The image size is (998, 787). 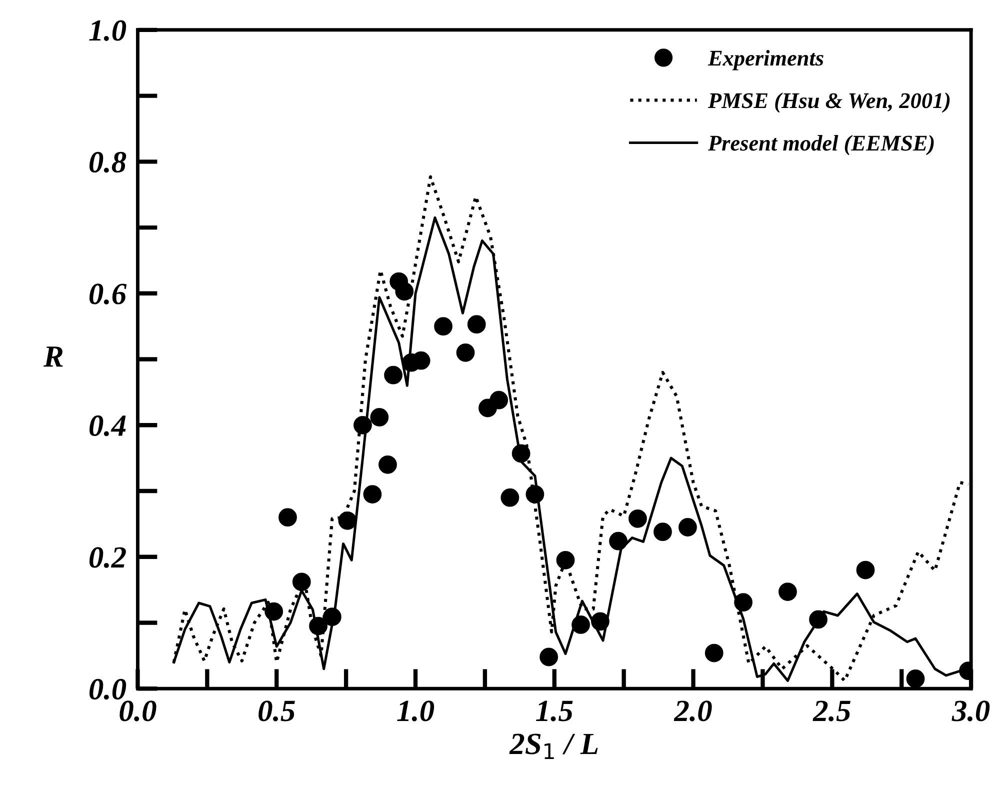 What do you see at coordinates (108, 294) in the screenshot?
I see `y-tick-label: 0.6` at bounding box center [108, 294].